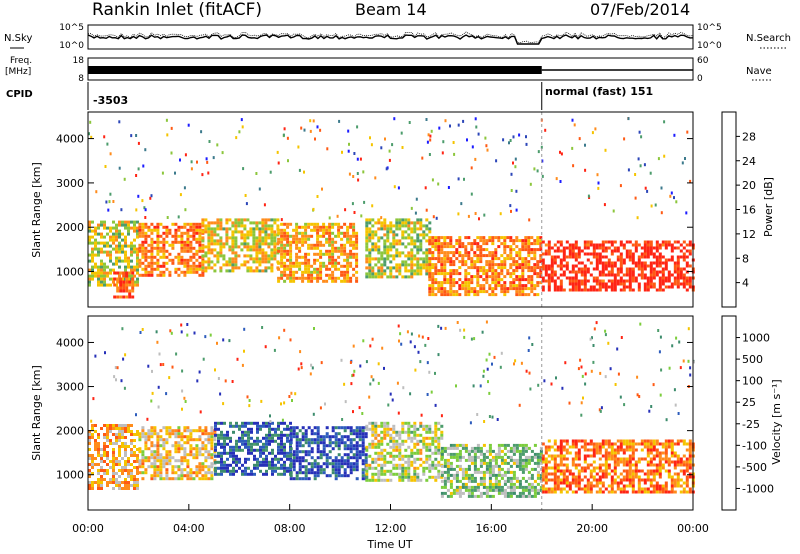 The height and width of the screenshot is (554, 800). What do you see at coordinates (745, 283) in the screenshot?
I see `colorbar-tick-label: 4` at bounding box center [745, 283].